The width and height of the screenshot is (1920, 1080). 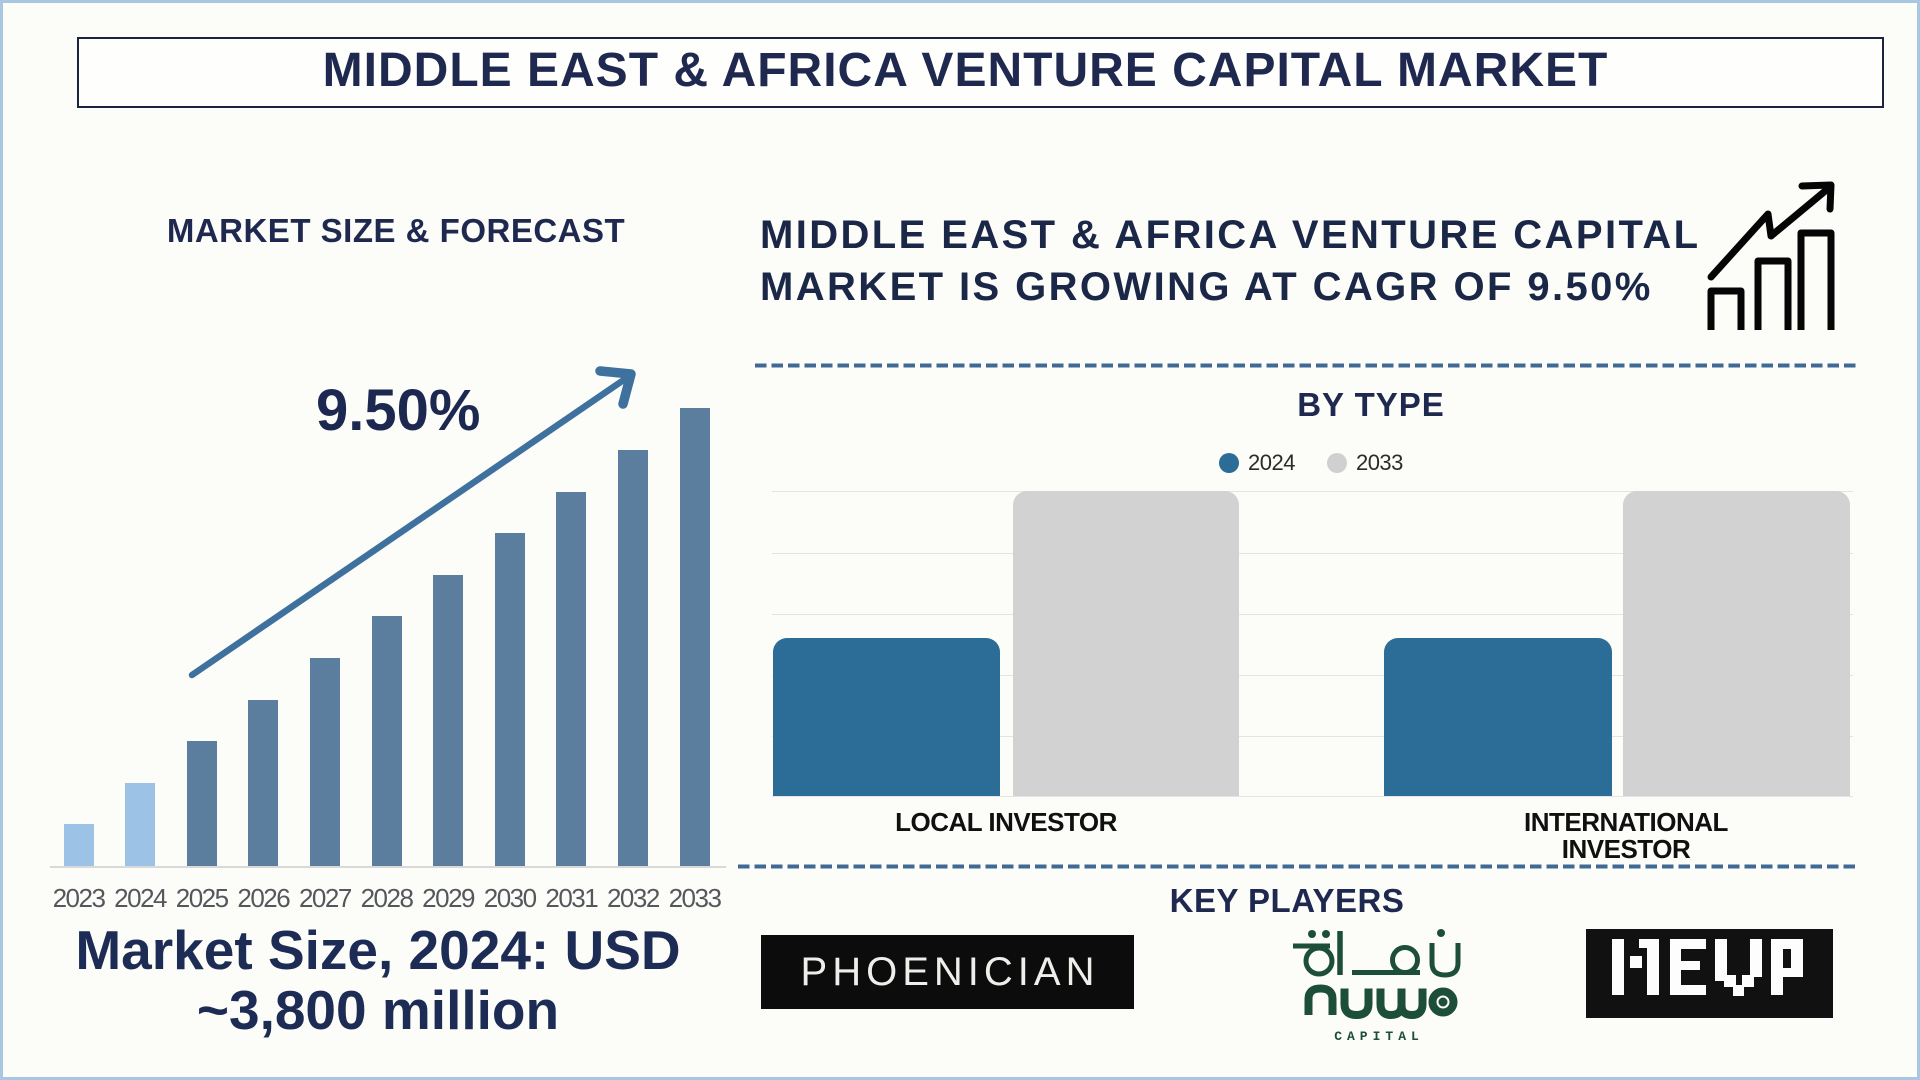 I want to click on svg-text: CAPITAL, so click(x=1379, y=1036).